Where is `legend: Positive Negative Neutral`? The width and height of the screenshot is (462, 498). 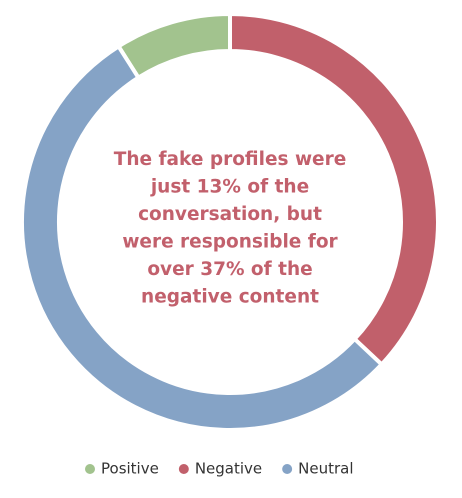 legend: Positive Negative Neutral is located at coordinates (219, 469).